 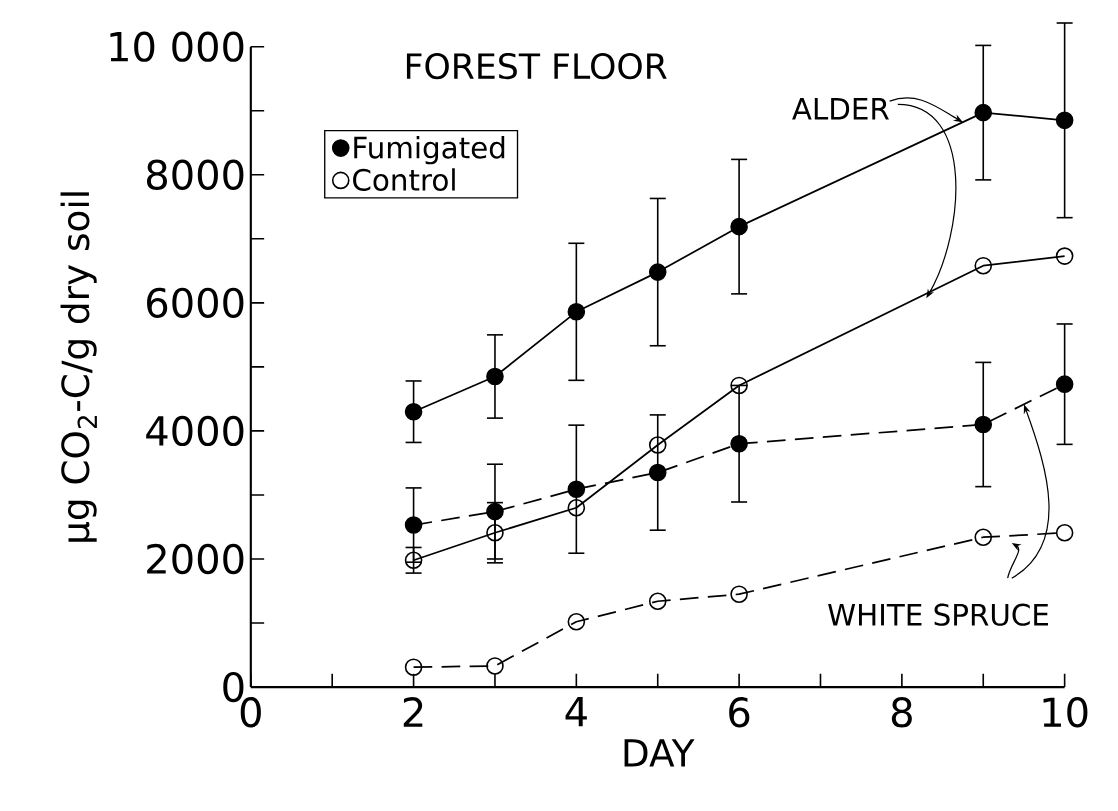 What do you see at coordinates (429, 150) in the screenshot?
I see `legend-label: Fumigated` at bounding box center [429, 150].